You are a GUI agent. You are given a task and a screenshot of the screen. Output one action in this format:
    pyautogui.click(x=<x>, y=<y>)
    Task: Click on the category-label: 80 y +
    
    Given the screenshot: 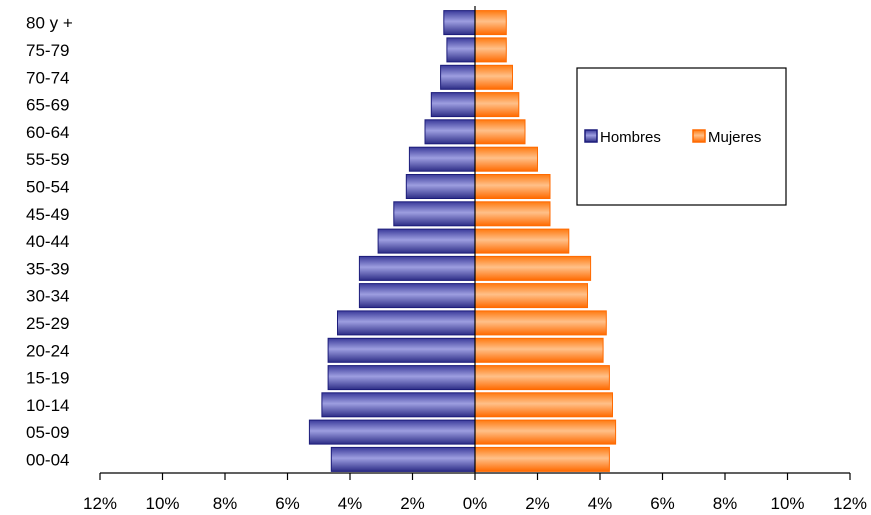 What is the action you would take?
    pyautogui.click(x=49, y=23)
    